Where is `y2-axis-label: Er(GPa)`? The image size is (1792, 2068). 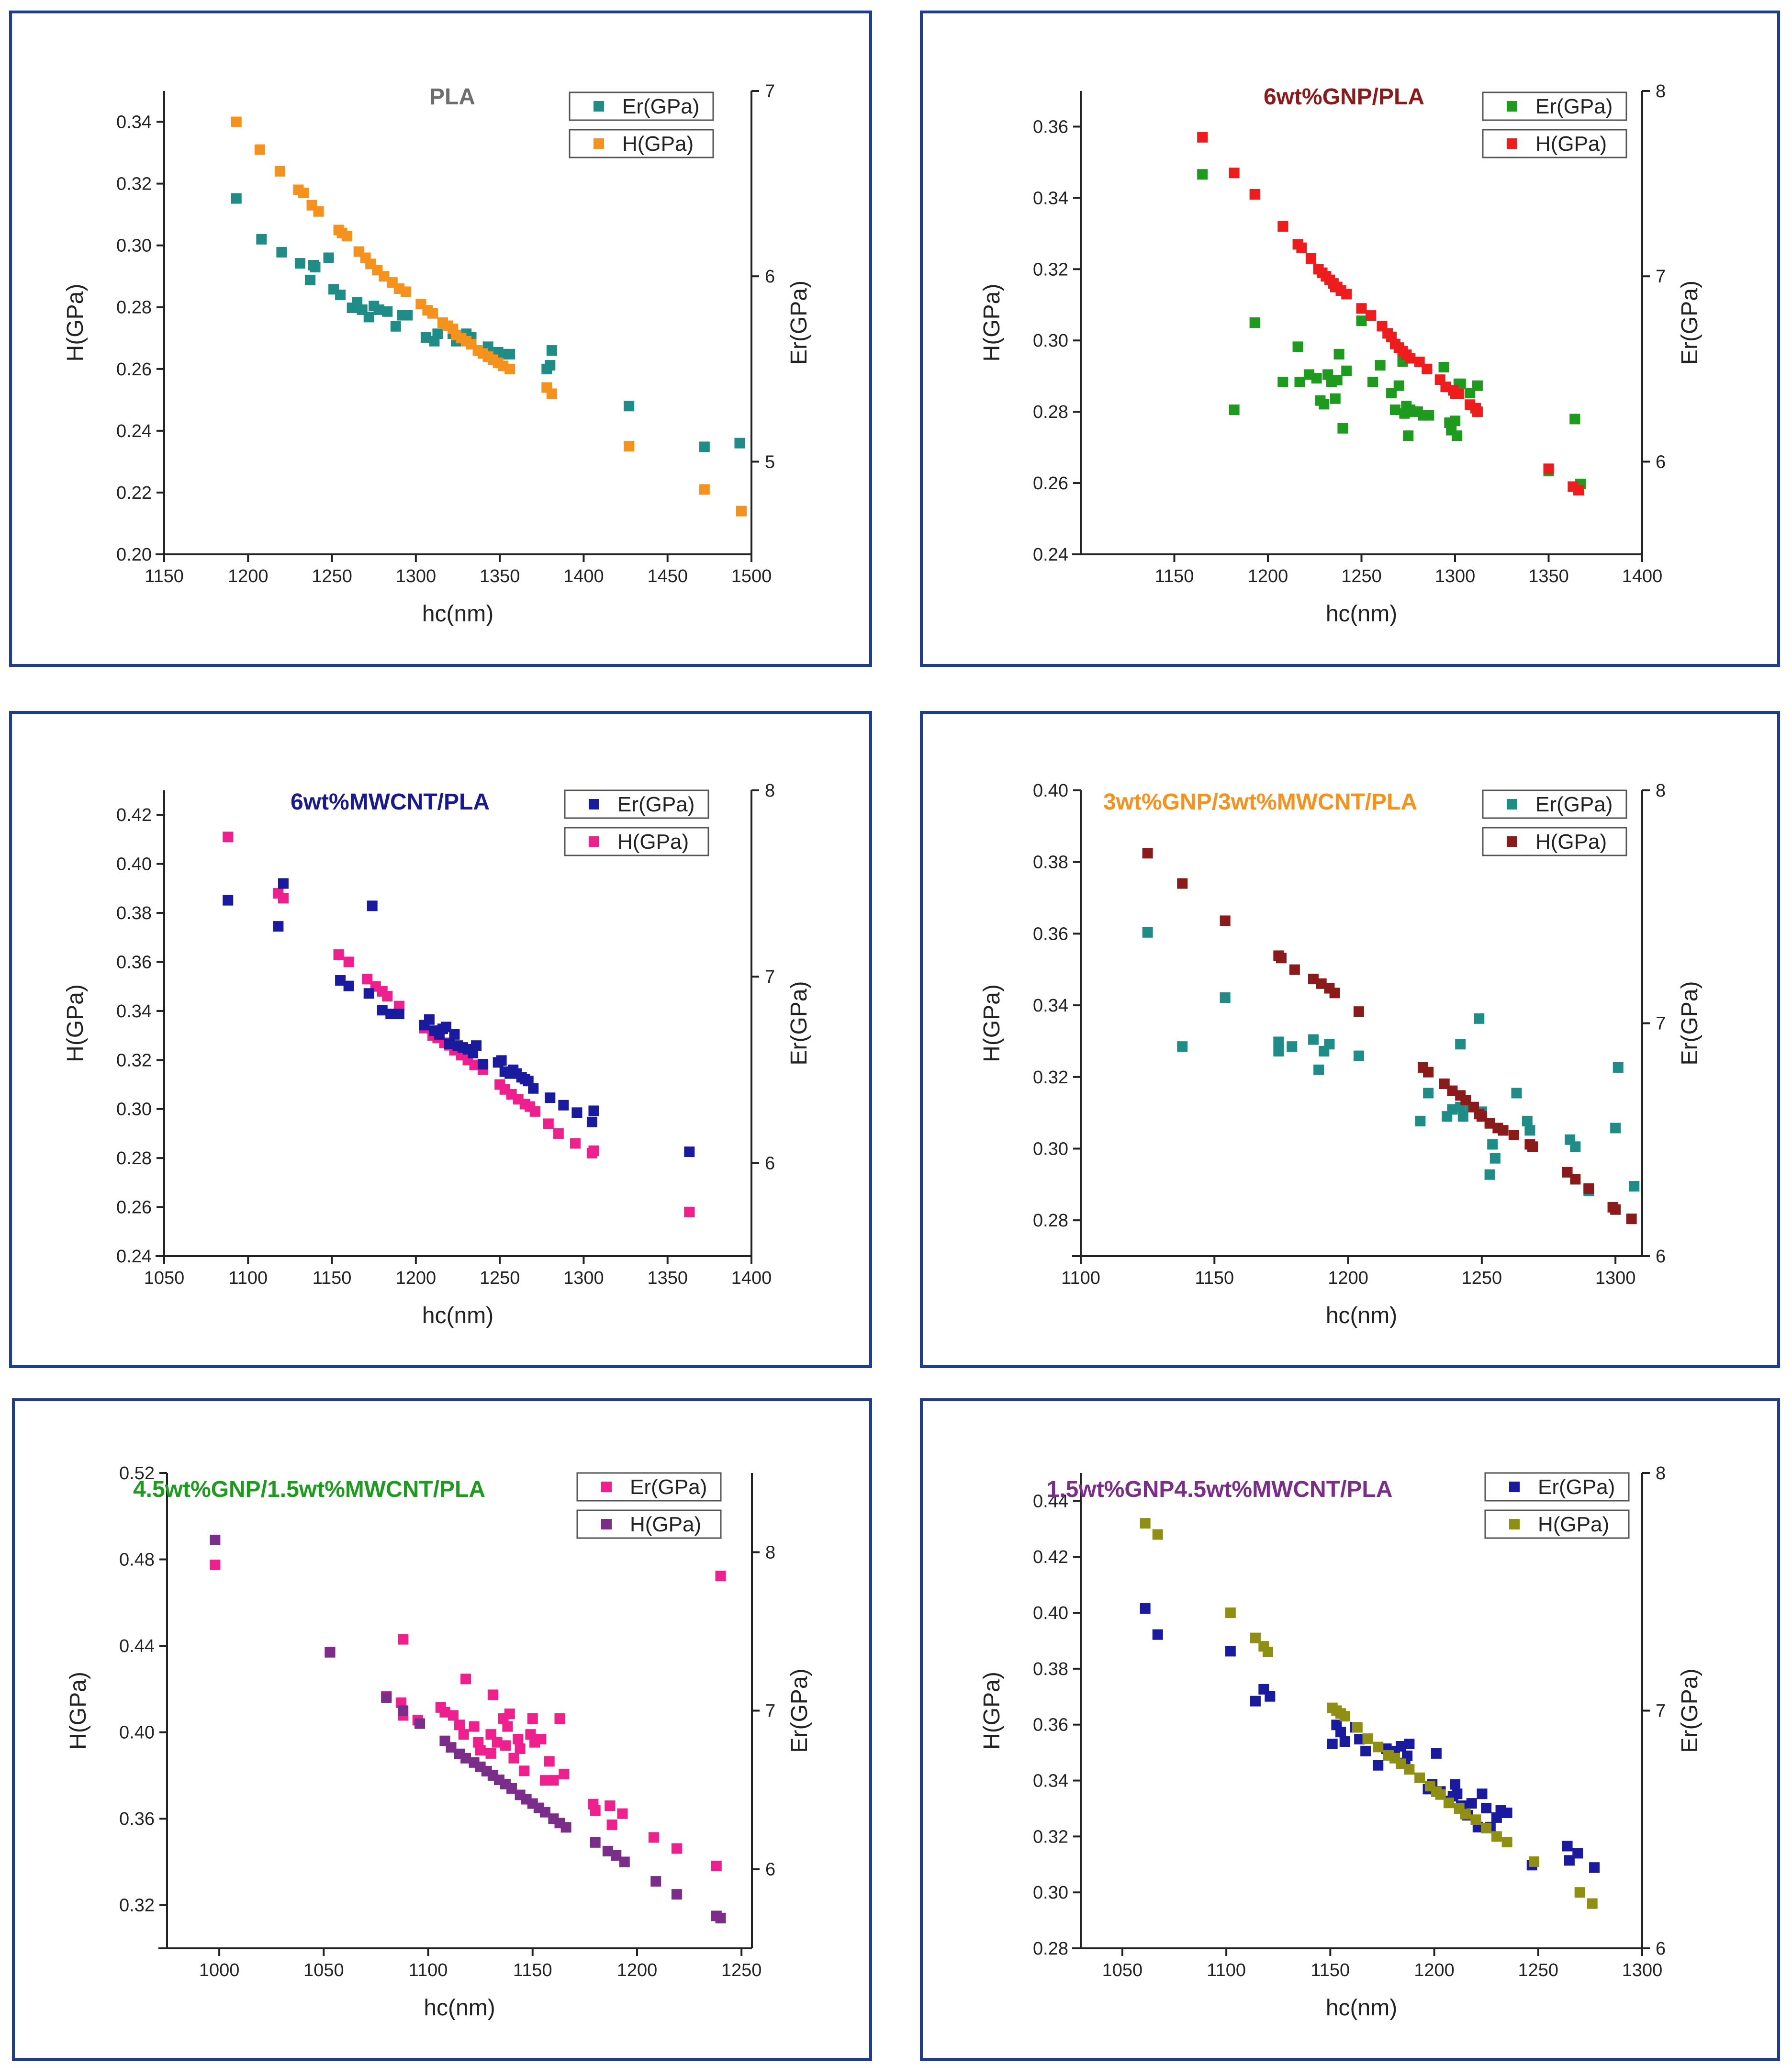 y2-axis-label: Er(GPa) is located at coordinates (1690, 1710).